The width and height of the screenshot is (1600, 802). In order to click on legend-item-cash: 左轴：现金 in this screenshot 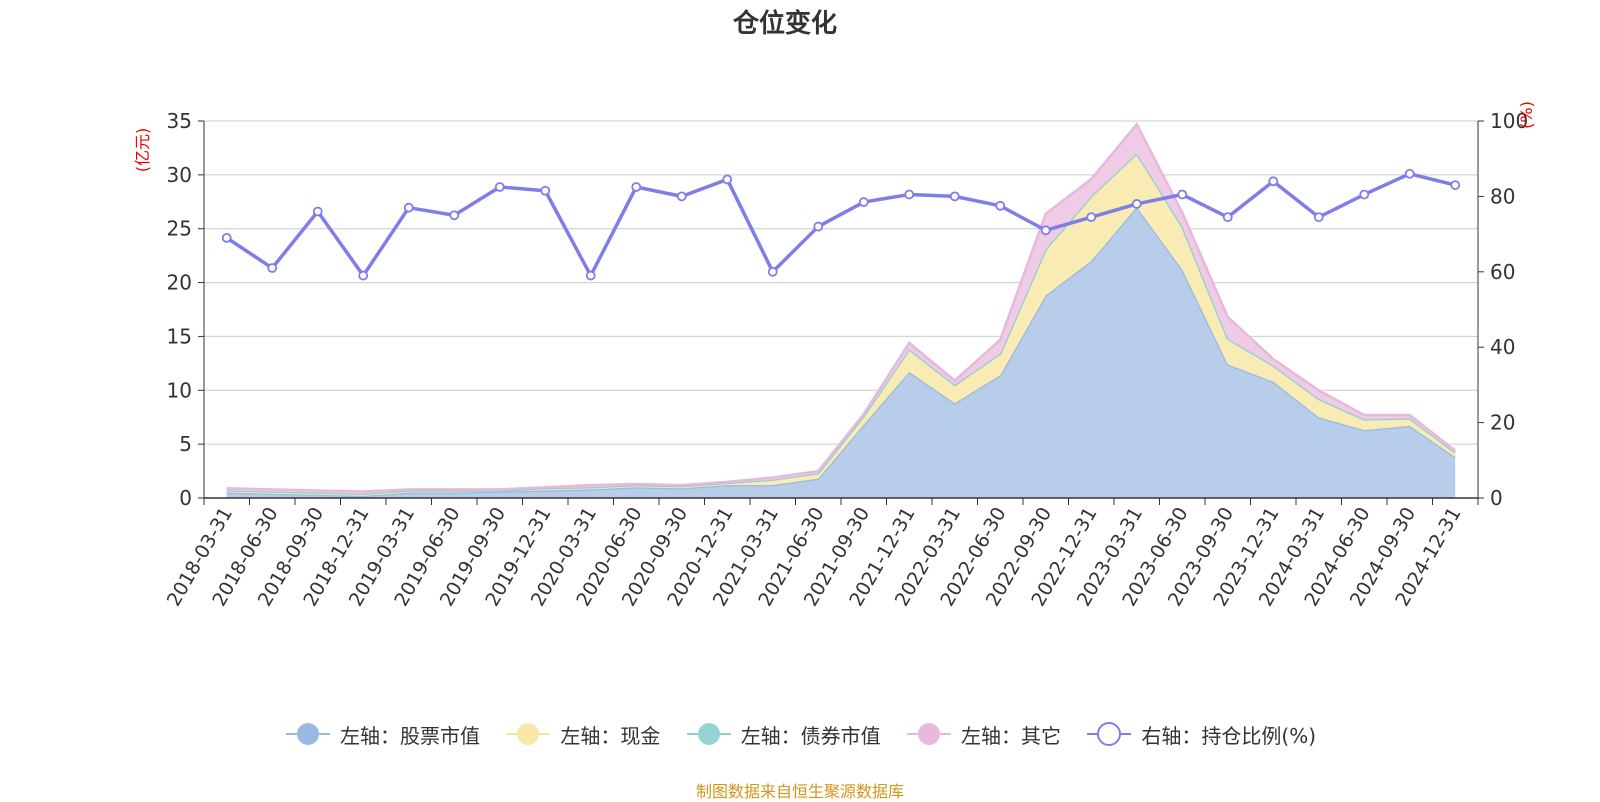, I will do `click(582, 734)`.